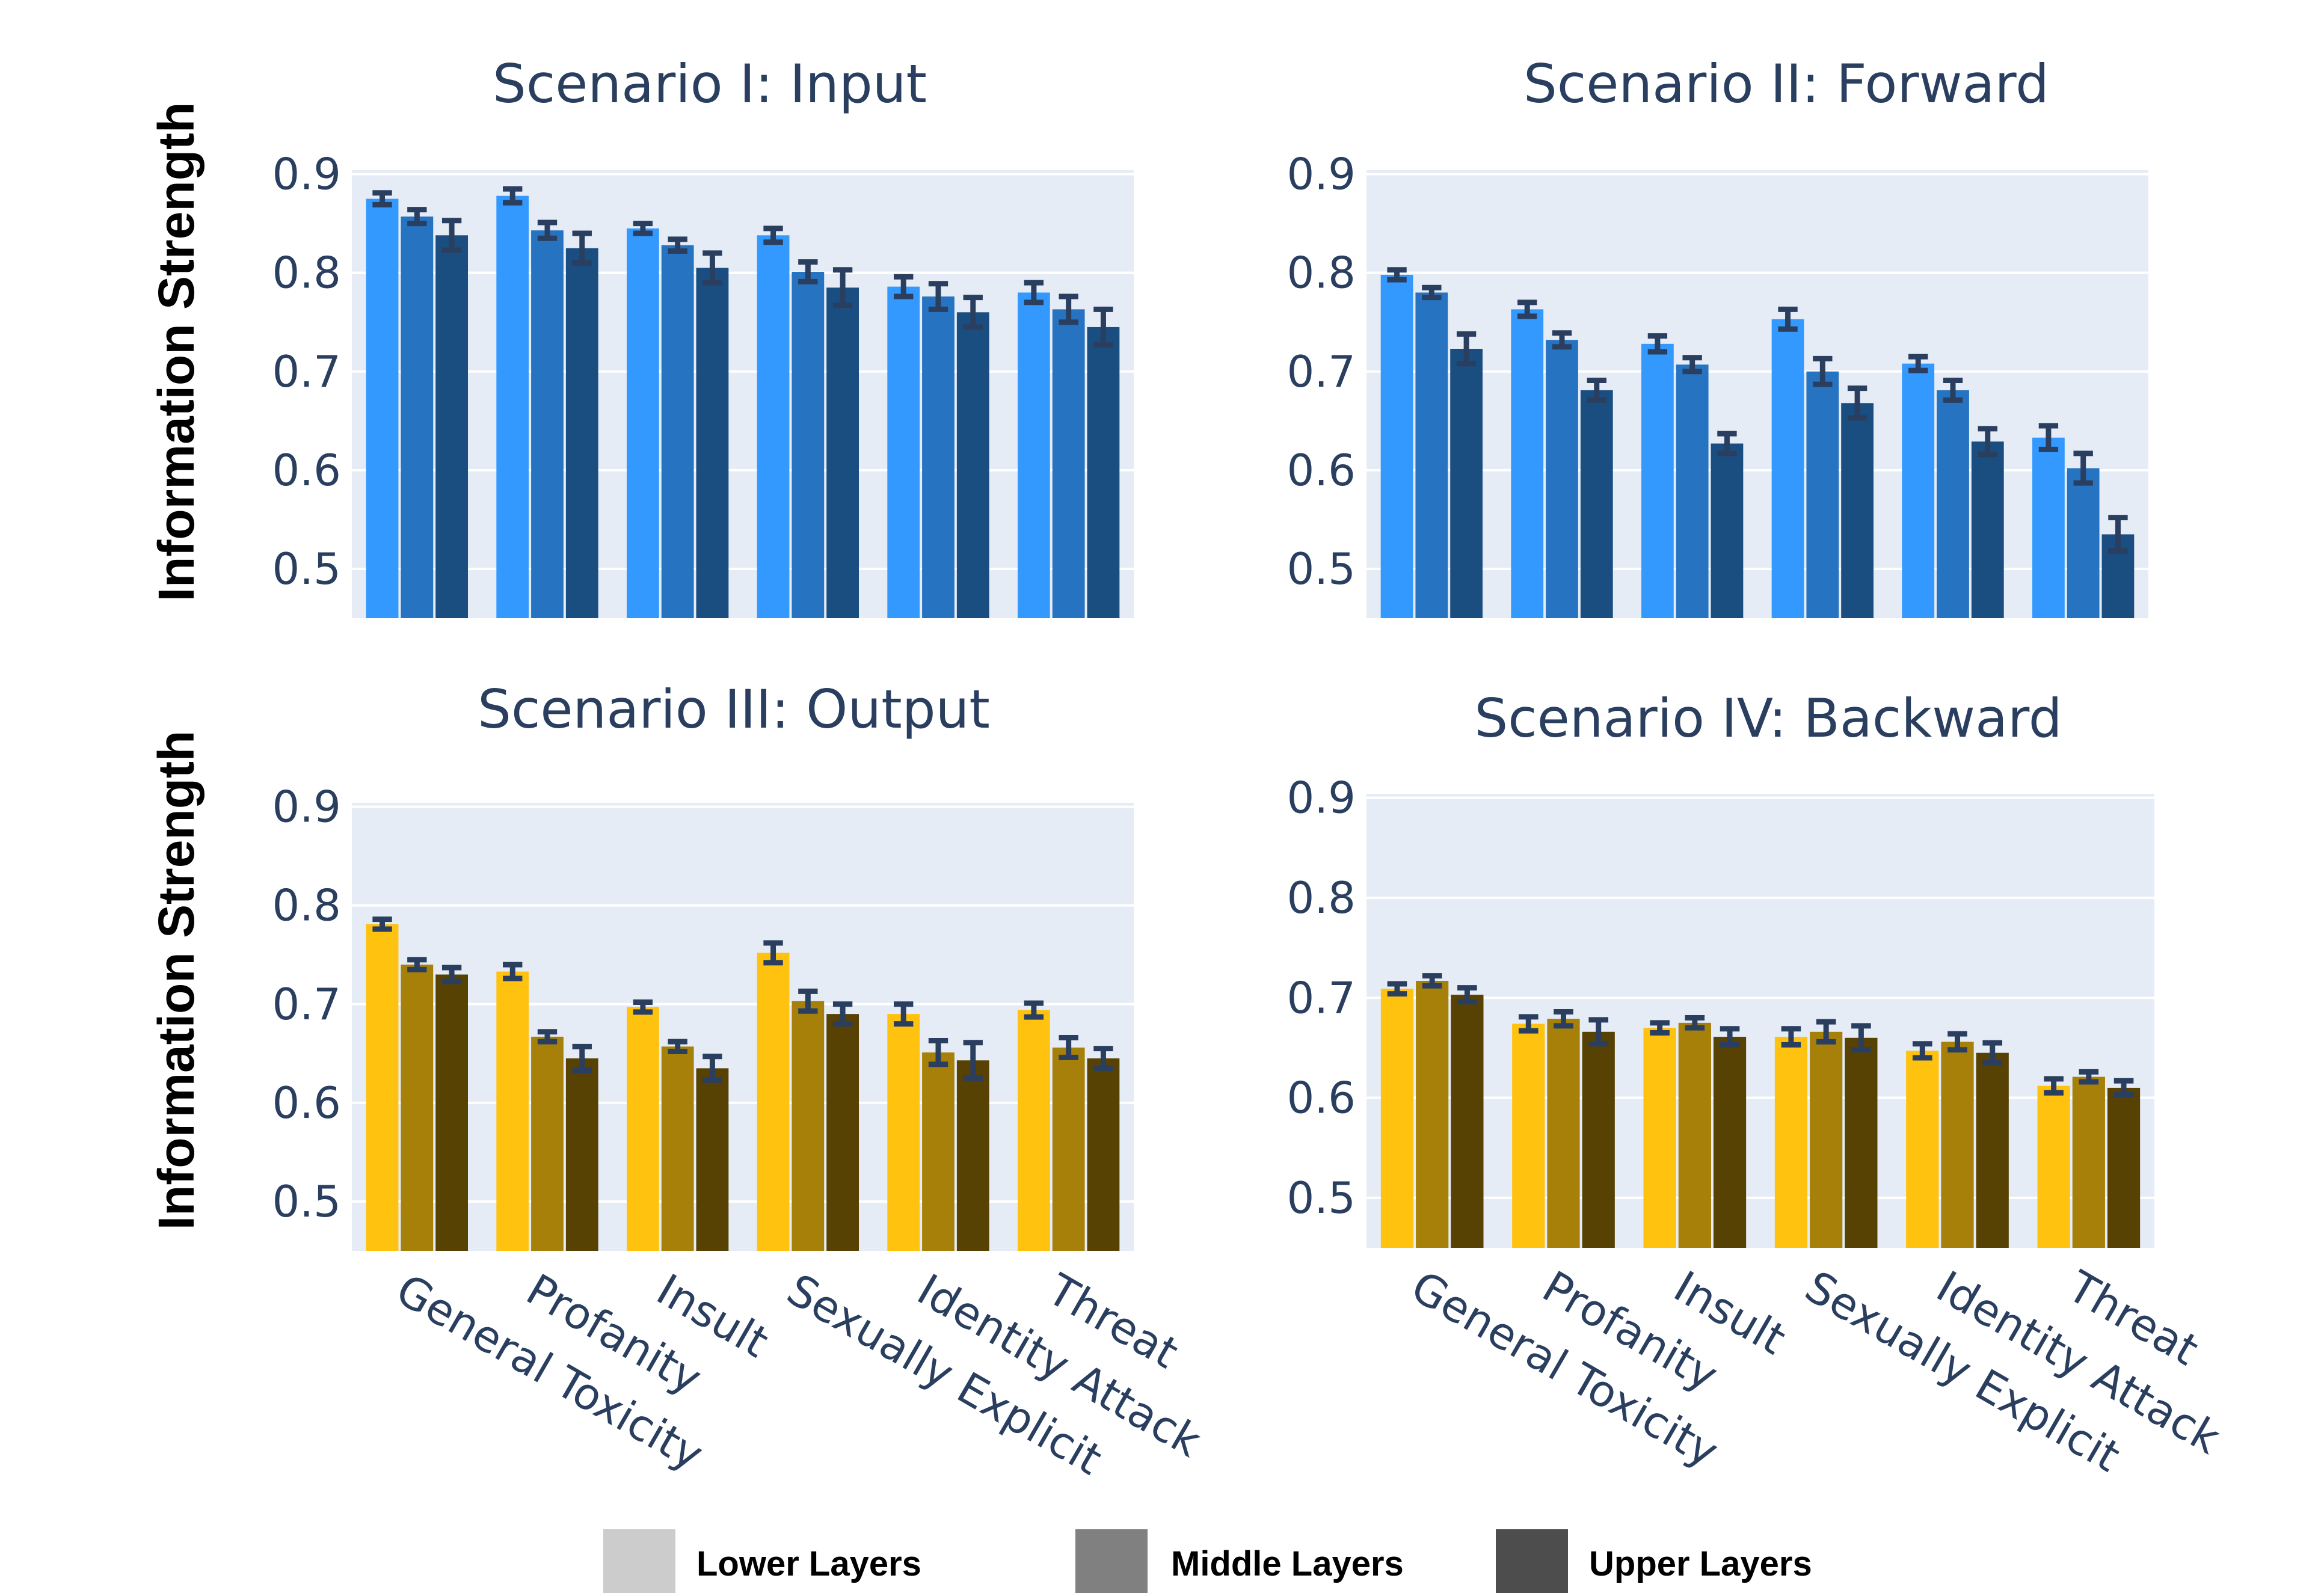  What do you see at coordinates (1287, 1563) in the screenshot?
I see `legend-label-middle: Middle Layers` at bounding box center [1287, 1563].